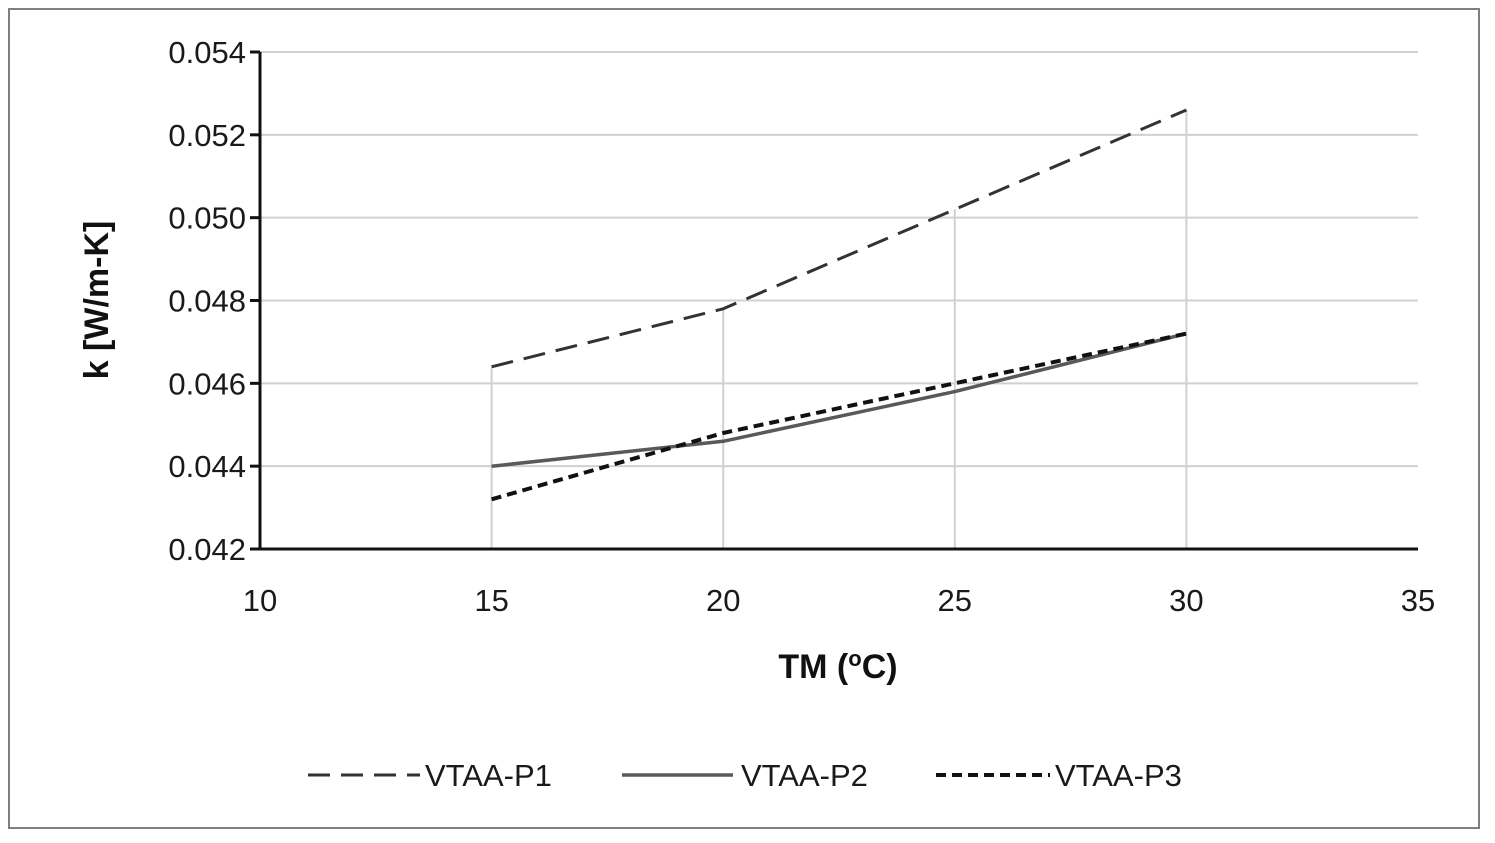 This screenshot has height=843, width=1495. Describe the element at coordinates (260, 600) in the screenshot. I see `x-tick-label: 10` at that location.